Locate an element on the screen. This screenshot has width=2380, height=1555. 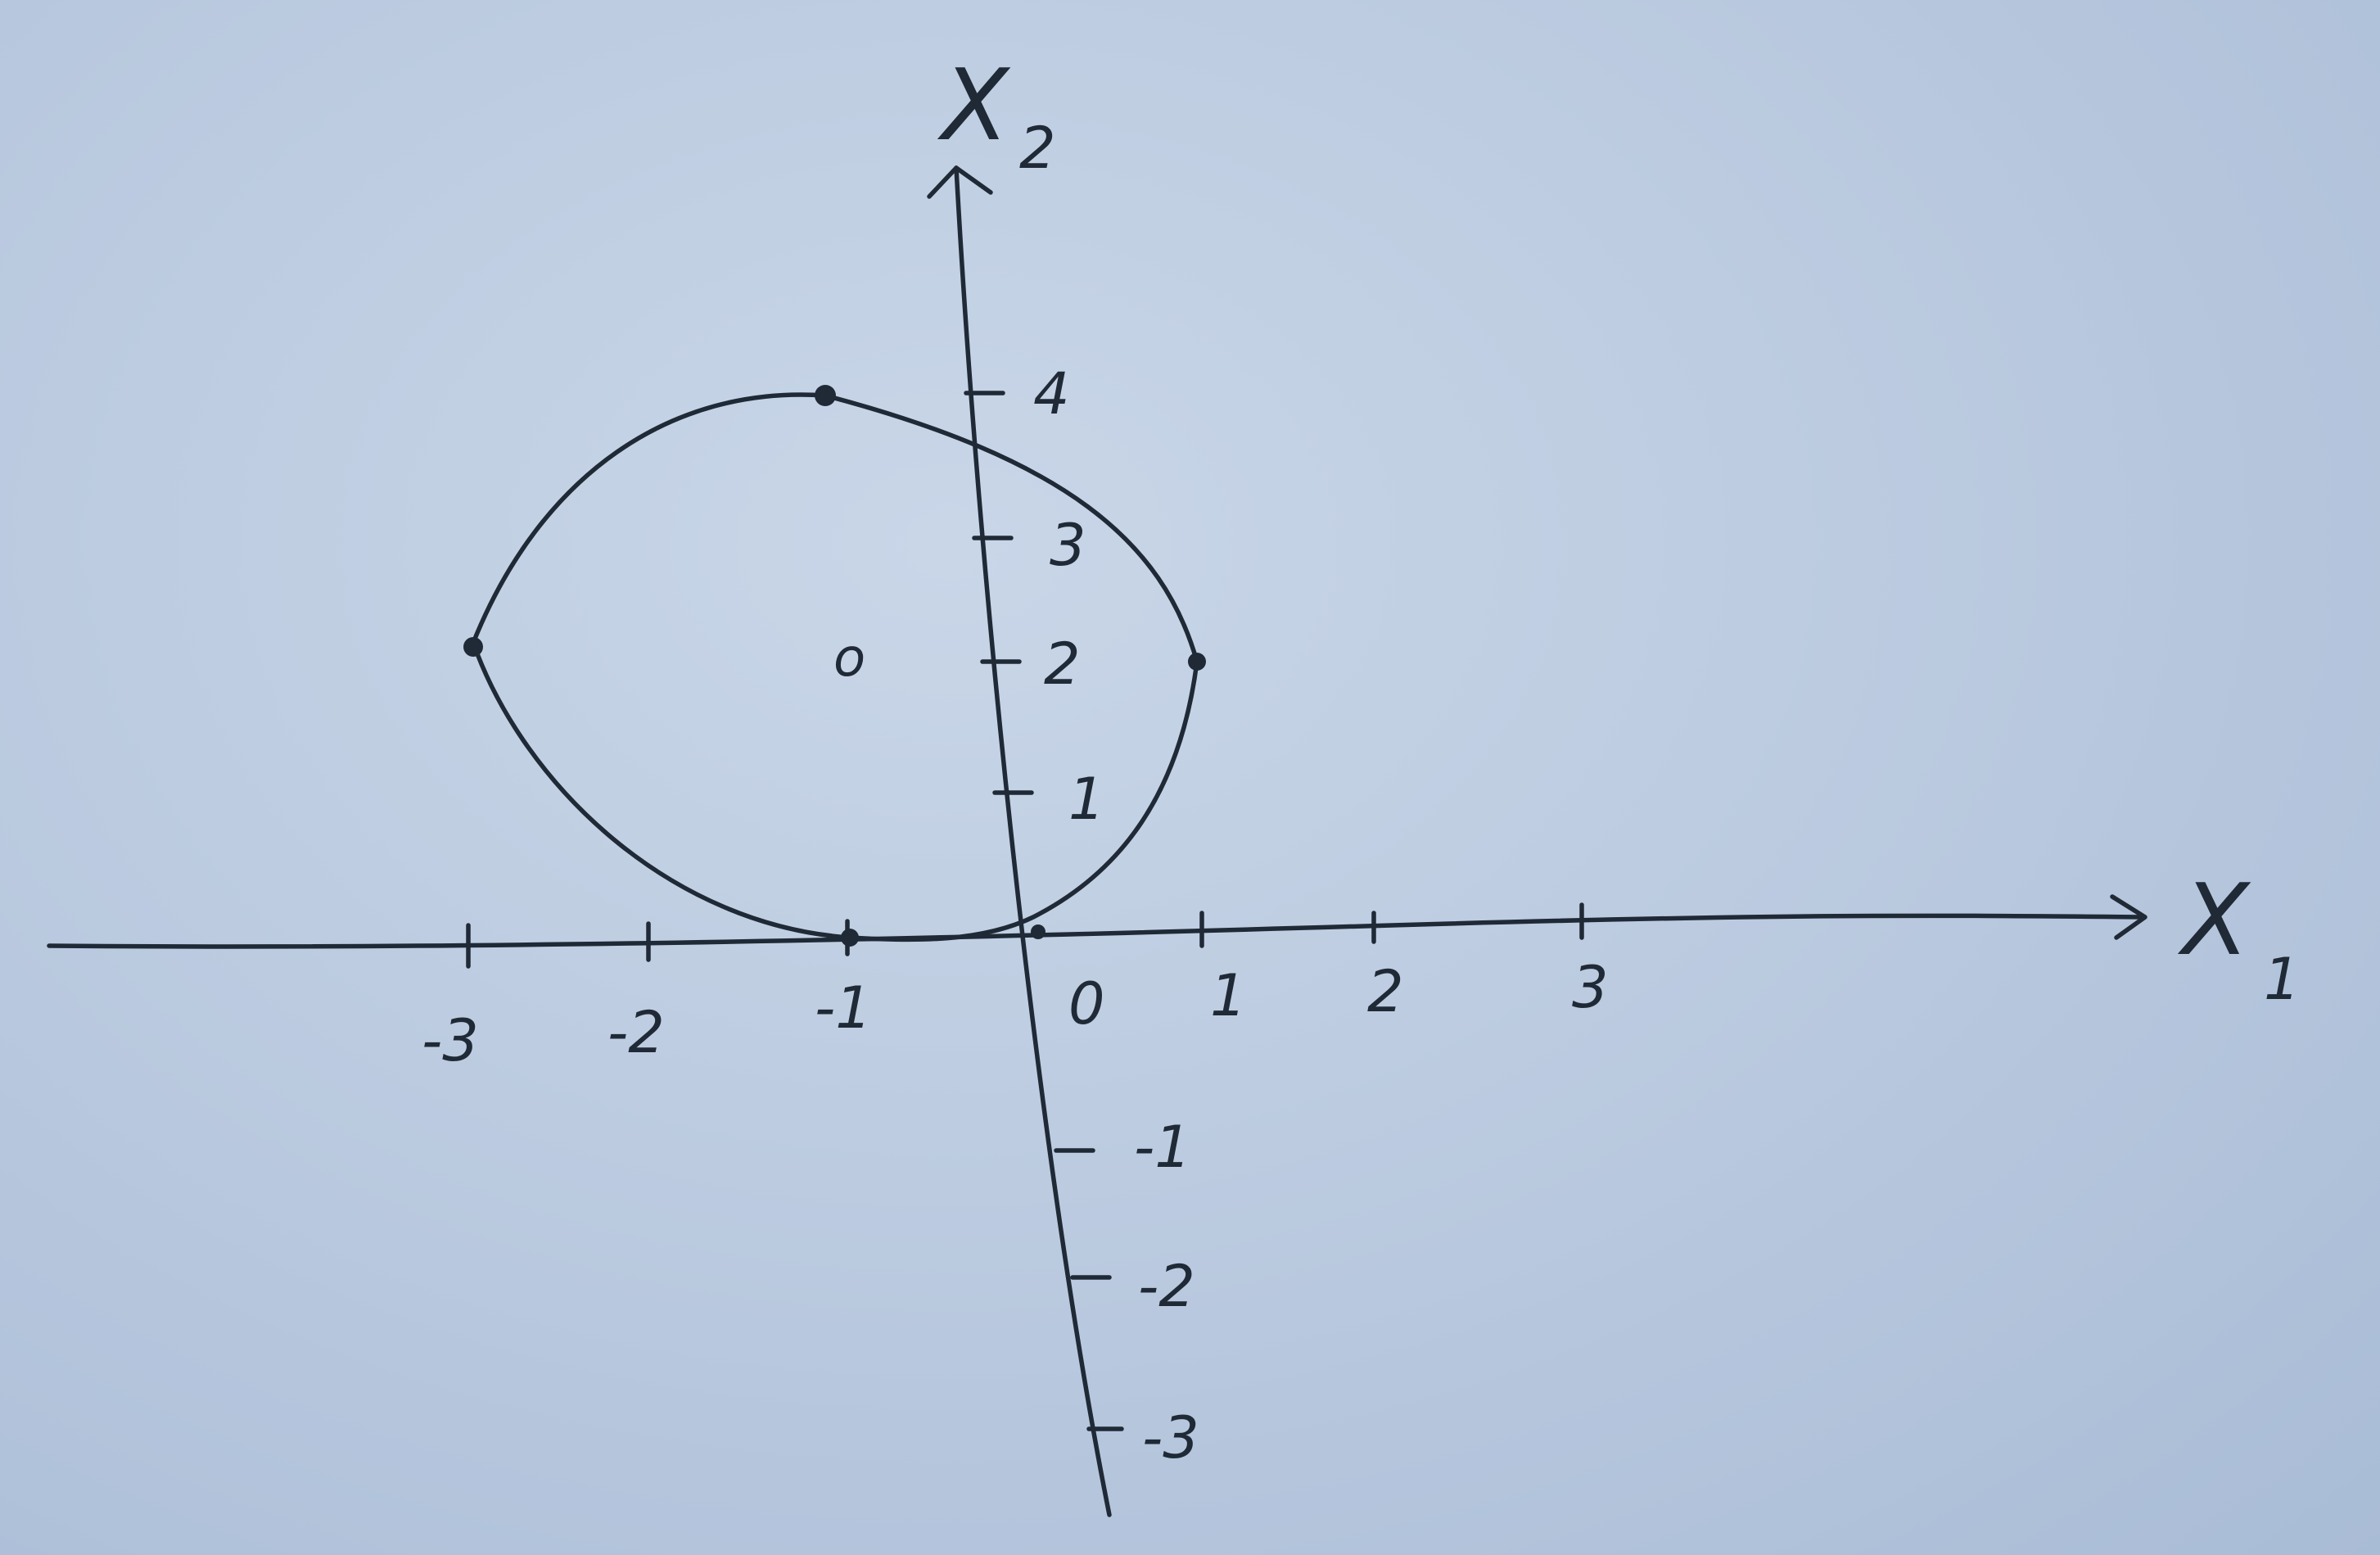
x-axis-arrowhead is located at coordinates (2128, 917).